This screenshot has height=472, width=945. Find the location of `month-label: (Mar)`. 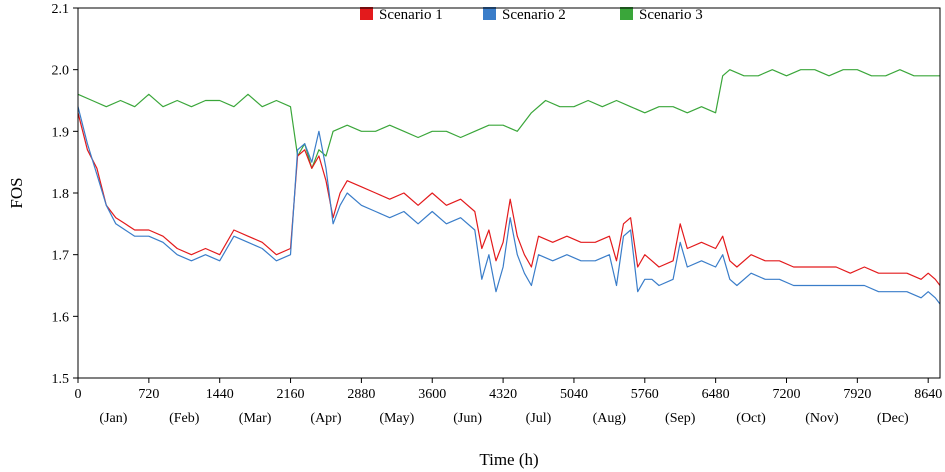

month-label: (Mar) is located at coordinates (255, 418).